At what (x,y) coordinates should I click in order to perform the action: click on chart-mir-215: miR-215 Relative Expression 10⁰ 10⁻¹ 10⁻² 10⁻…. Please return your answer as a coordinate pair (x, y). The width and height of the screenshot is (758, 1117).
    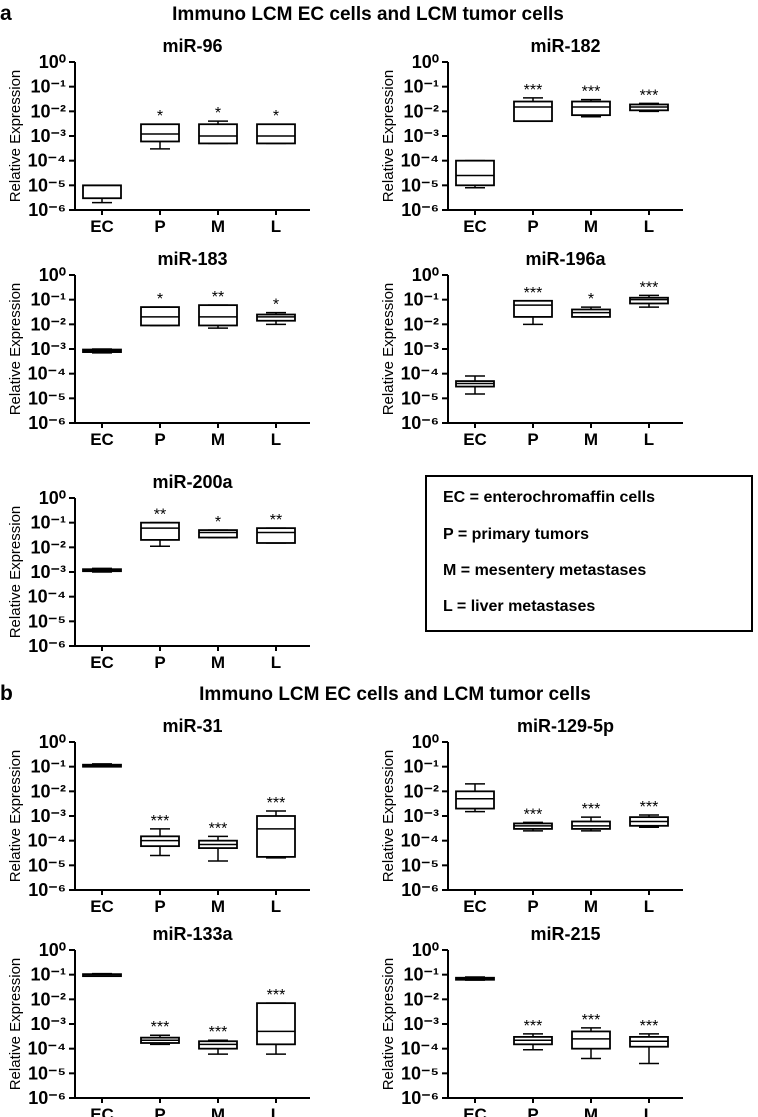
    Looking at the image, I should click on (531, 1020).